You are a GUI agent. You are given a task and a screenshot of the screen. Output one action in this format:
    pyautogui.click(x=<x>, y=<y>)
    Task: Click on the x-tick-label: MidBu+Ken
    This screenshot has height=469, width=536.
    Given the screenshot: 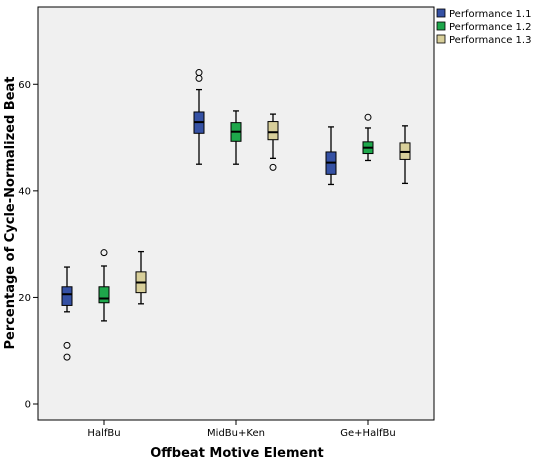 What is the action you would take?
    pyautogui.click(x=236, y=433)
    